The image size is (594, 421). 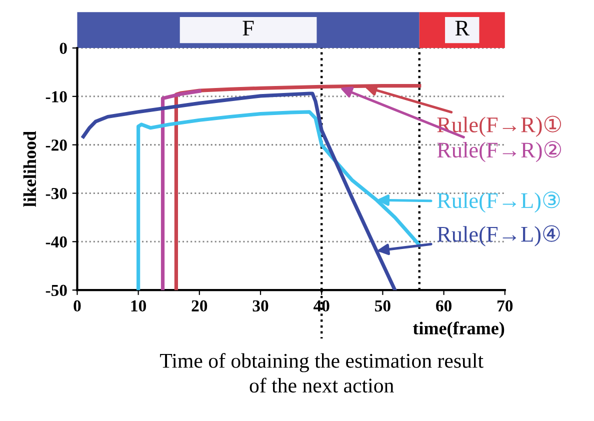 I want to click on annotation: Rule(F→R)①, so click(x=499, y=126).